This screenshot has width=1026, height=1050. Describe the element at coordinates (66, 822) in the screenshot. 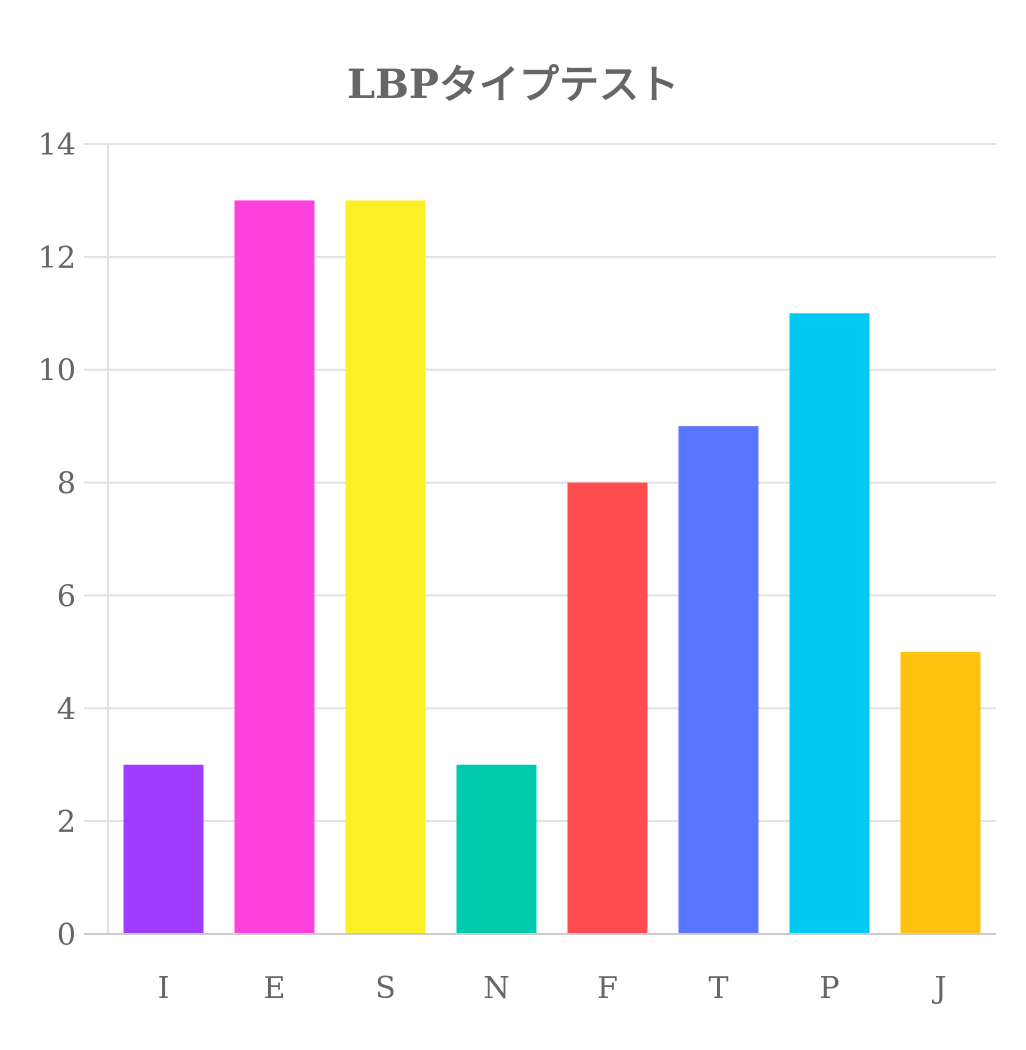

I see `y-tick-label: 2` at that location.